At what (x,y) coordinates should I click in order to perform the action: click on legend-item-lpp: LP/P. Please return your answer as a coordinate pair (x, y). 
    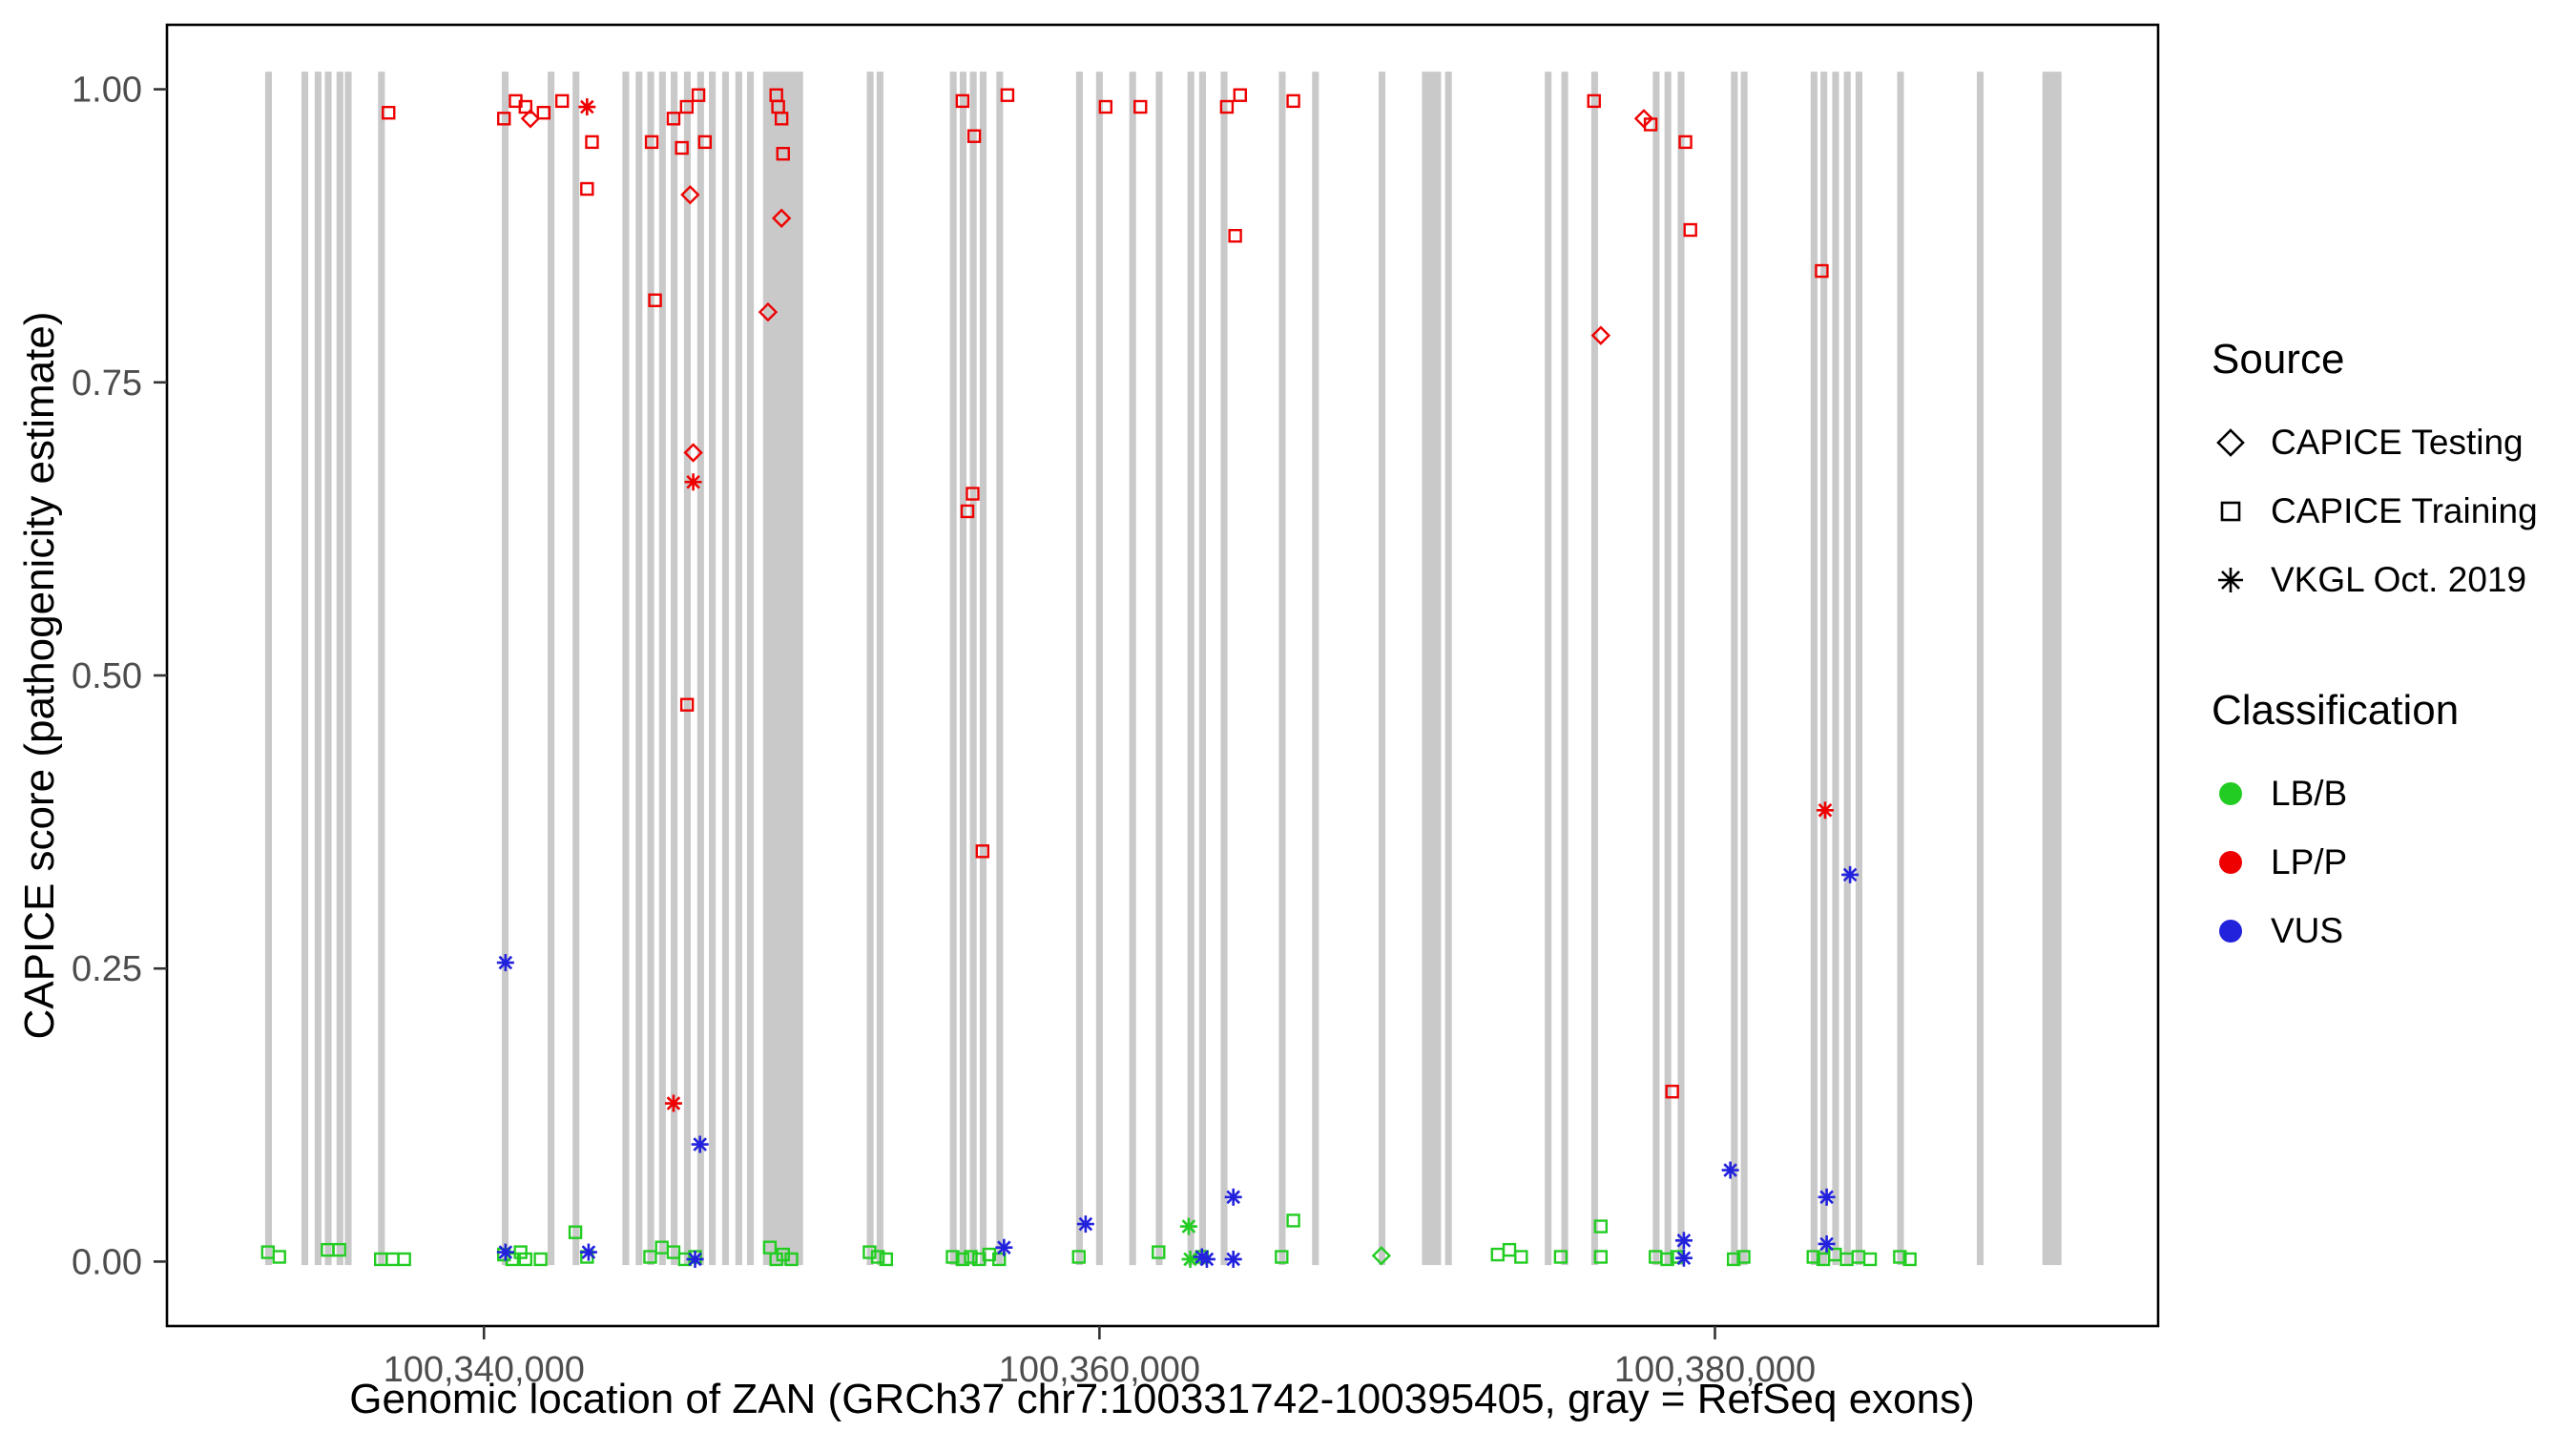
    Looking at the image, I should click on (2375, 862).